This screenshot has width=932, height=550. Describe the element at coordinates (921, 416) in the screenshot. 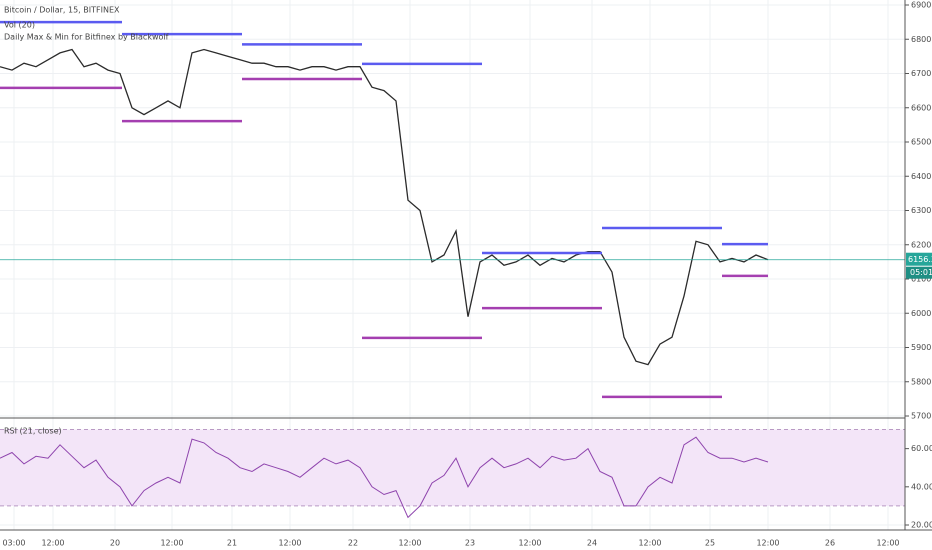

I see `y-tick-label: 5700.0` at that location.